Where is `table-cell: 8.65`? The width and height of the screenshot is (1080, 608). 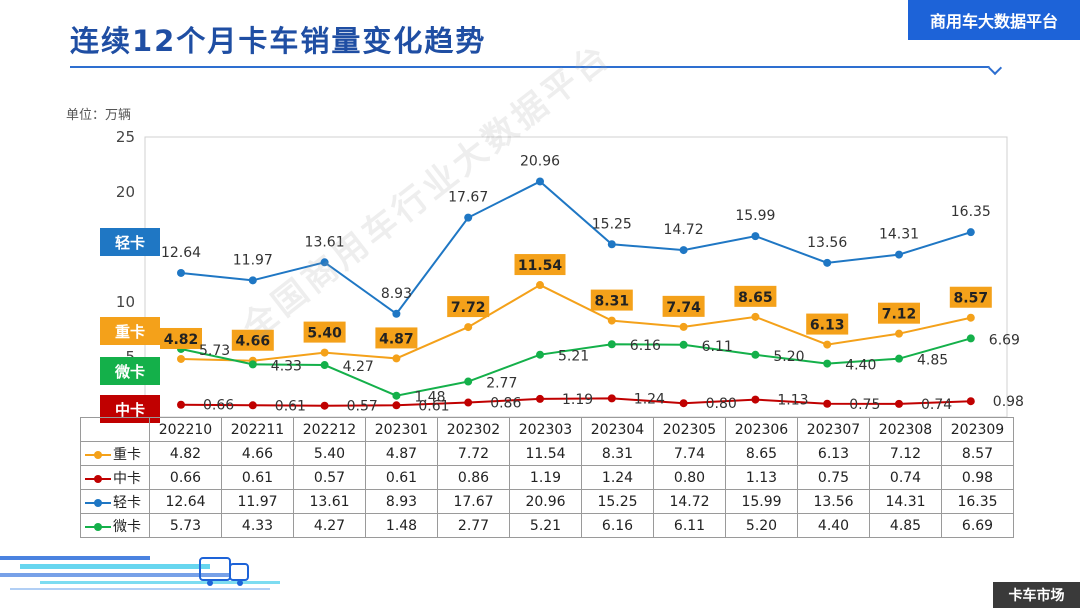 table-cell: 8.65 is located at coordinates (761, 453).